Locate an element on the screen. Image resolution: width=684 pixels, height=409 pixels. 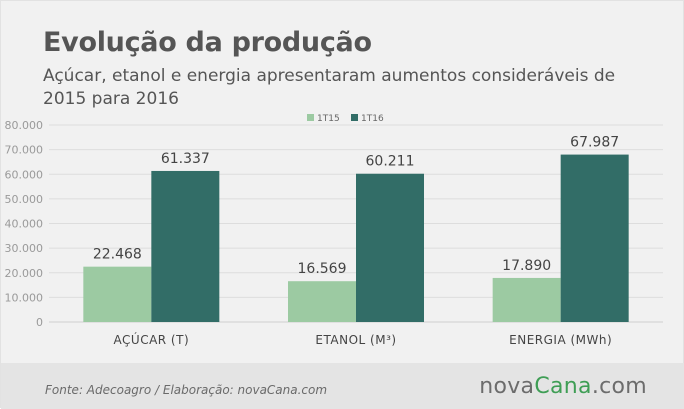
y-tick-label: 80.000 is located at coordinates (24, 125).